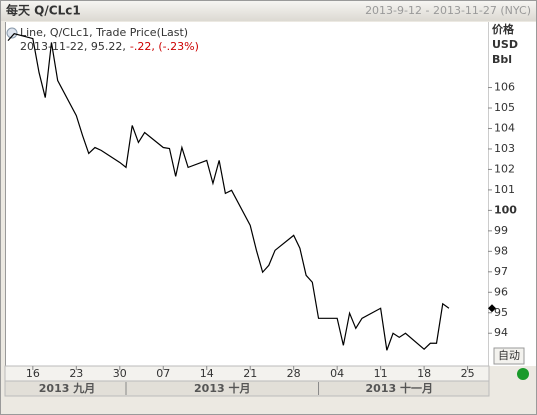 The width and height of the screenshot is (537, 415). I want to click on legend-detail-text: 2013-11-22, 95.22,, so click(73, 46).